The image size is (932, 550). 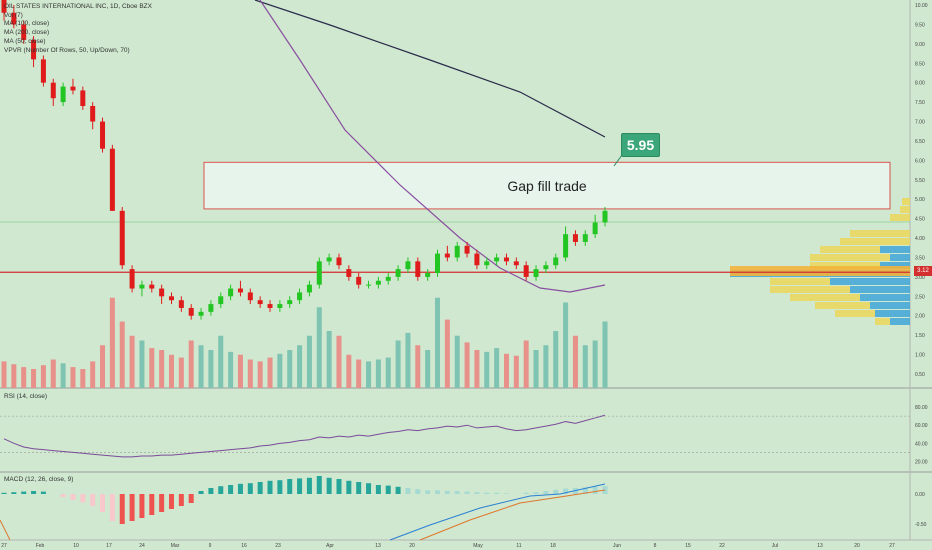 What do you see at coordinates (920, 239) in the screenshot?
I see `price-tick-label: 4.00` at bounding box center [920, 239].